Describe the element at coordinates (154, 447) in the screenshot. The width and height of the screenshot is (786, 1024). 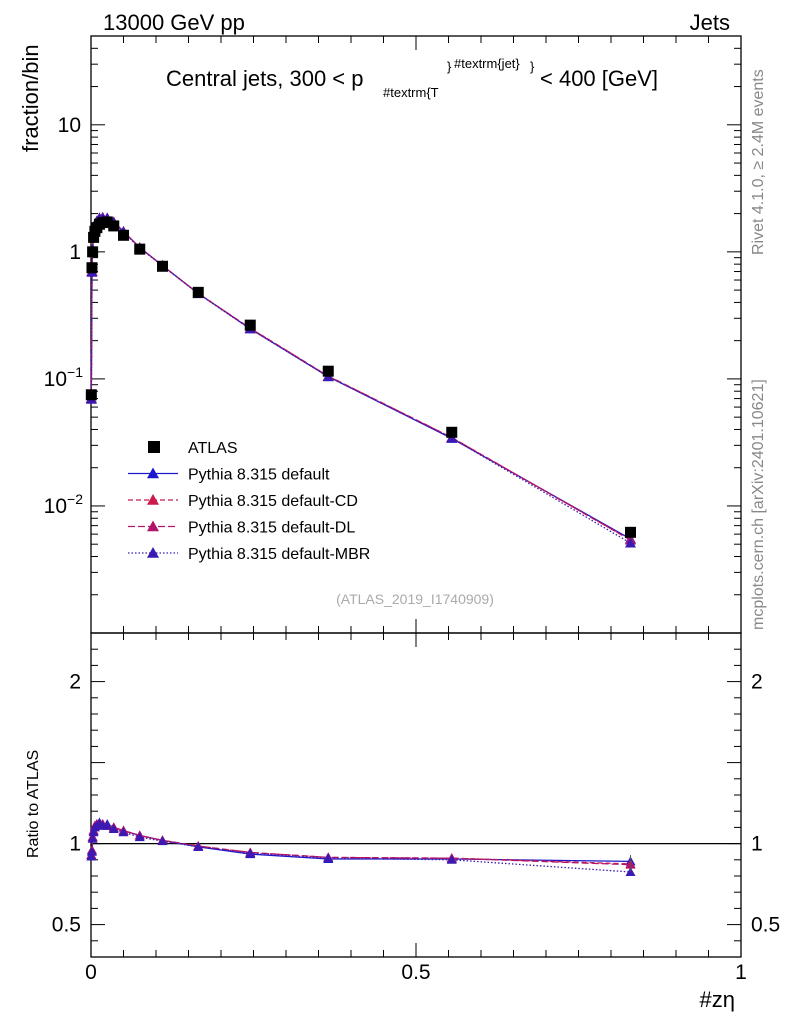
I see `legend-marker-square` at that location.